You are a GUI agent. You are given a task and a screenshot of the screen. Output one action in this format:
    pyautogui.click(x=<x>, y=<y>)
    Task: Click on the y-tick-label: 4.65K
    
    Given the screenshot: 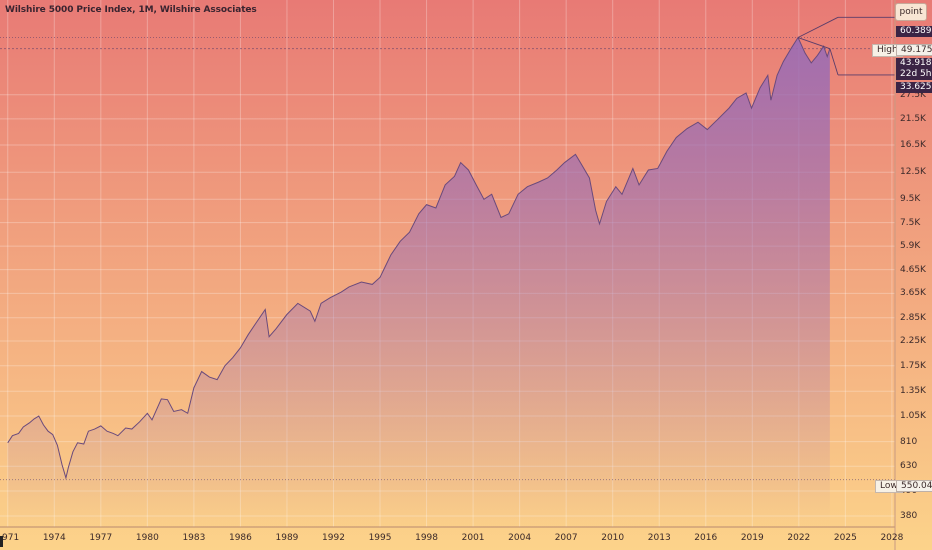 What is the action you would take?
    pyautogui.click(x=913, y=269)
    